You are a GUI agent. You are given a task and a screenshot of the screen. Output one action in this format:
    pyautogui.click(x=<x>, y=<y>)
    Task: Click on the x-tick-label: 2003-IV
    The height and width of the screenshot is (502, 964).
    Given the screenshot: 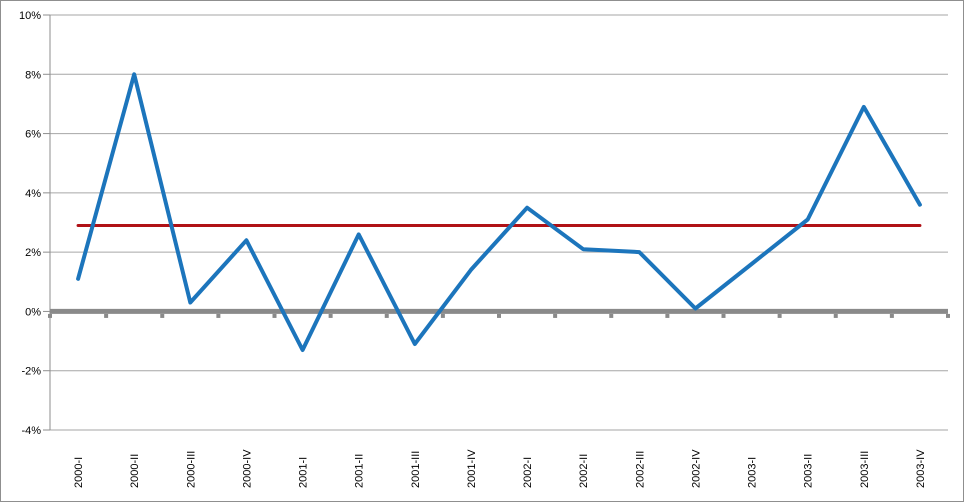 What is the action you would take?
    pyautogui.click(x=921, y=468)
    